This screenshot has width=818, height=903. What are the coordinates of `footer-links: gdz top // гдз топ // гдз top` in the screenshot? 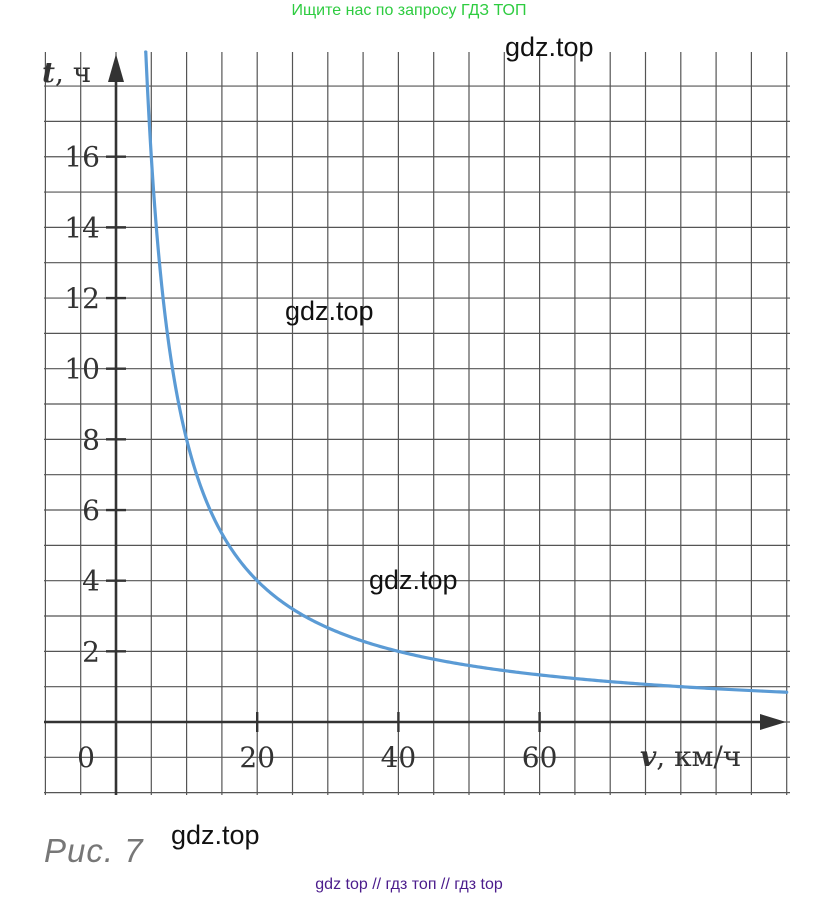 It's located at (409, 884).